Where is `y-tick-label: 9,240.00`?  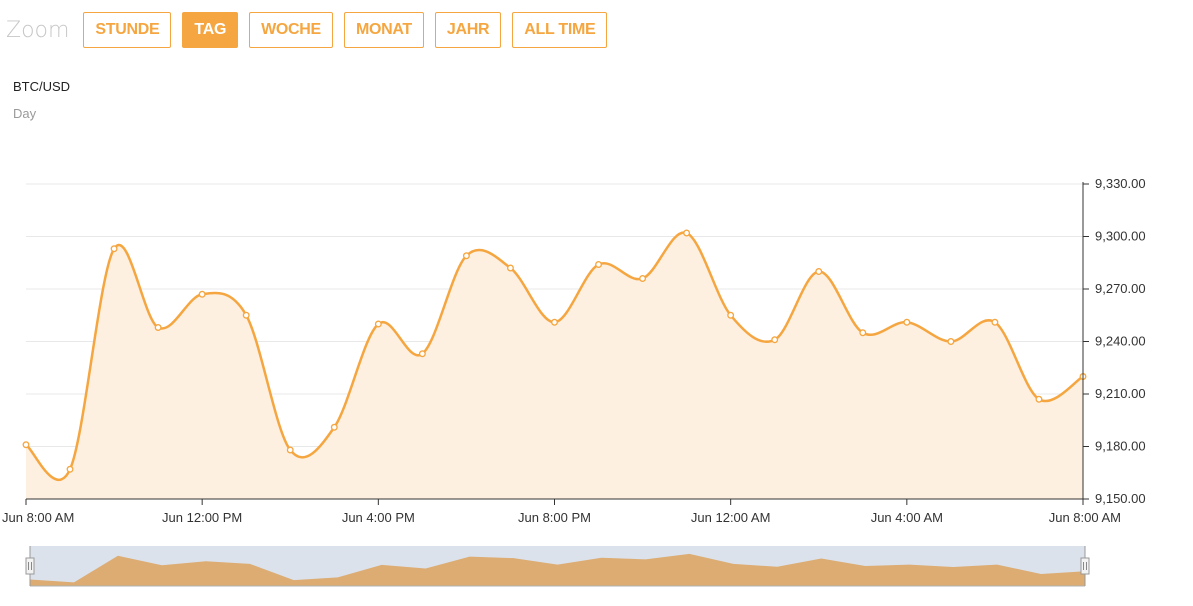 y-tick-label: 9,240.00 is located at coordinates (1120, 341).